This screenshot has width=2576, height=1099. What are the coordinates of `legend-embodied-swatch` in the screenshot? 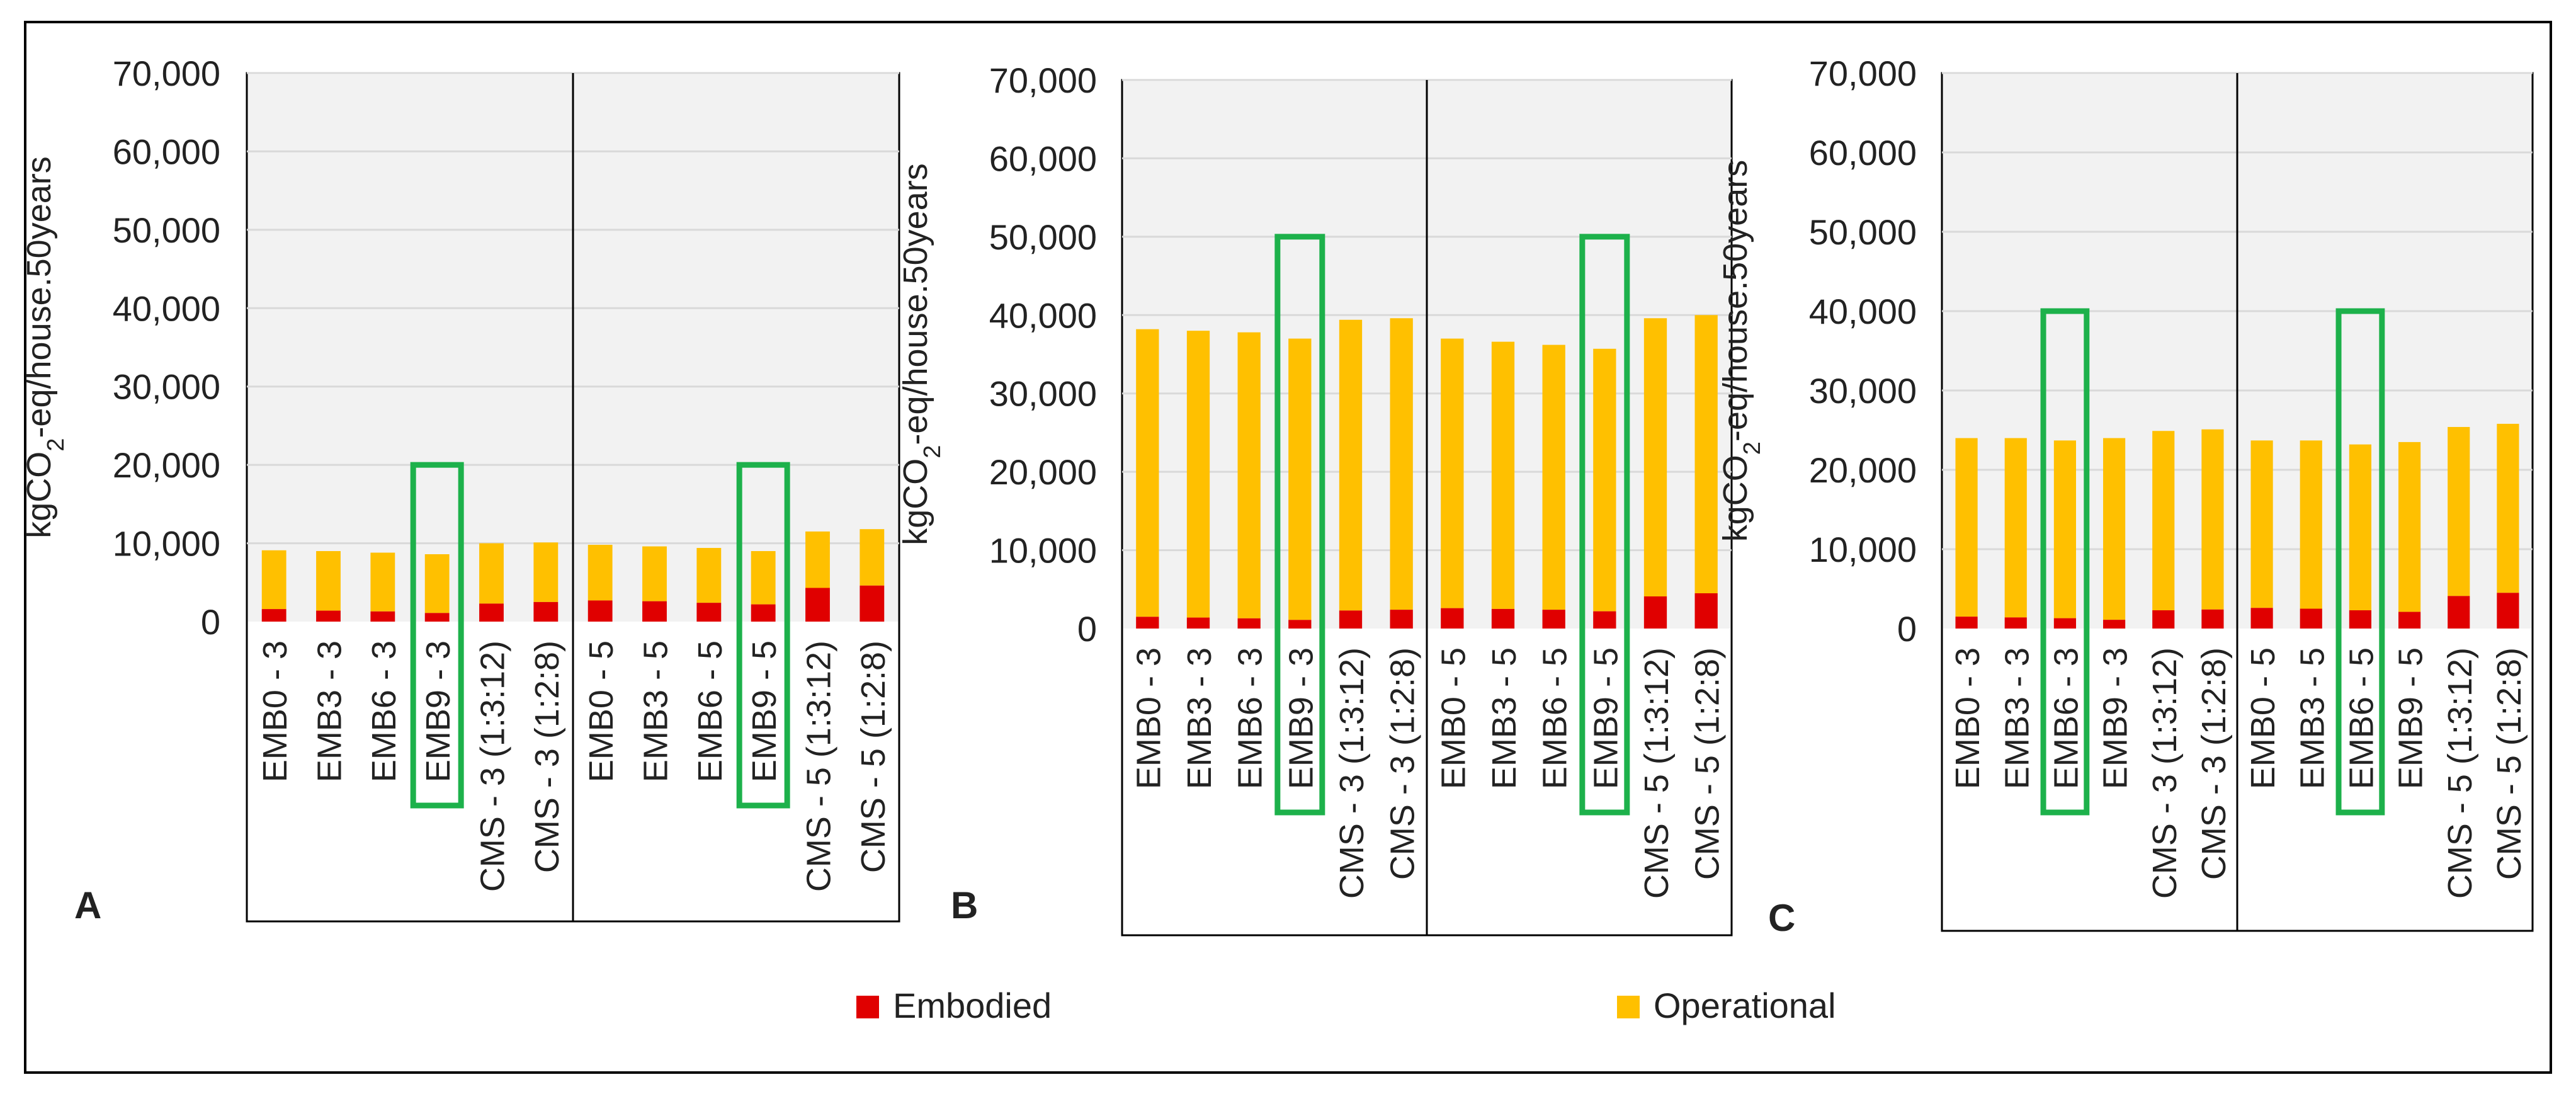 It's located at (867, 1007).